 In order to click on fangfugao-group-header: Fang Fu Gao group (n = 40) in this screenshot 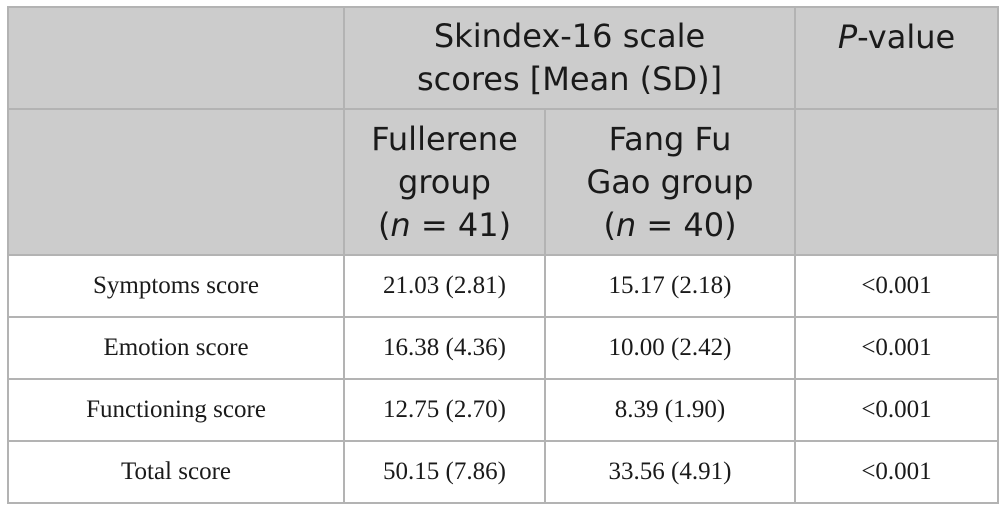, I will do `click(670, 182)`.